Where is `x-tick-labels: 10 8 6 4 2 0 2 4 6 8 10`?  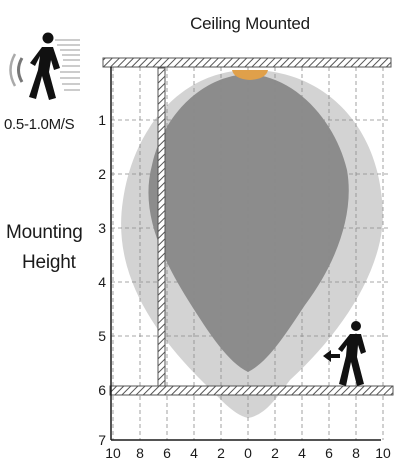 x-tick-labels: 10 8 6 4 2 0 2 4 6 8 10 is located at coordinates (248, 453).